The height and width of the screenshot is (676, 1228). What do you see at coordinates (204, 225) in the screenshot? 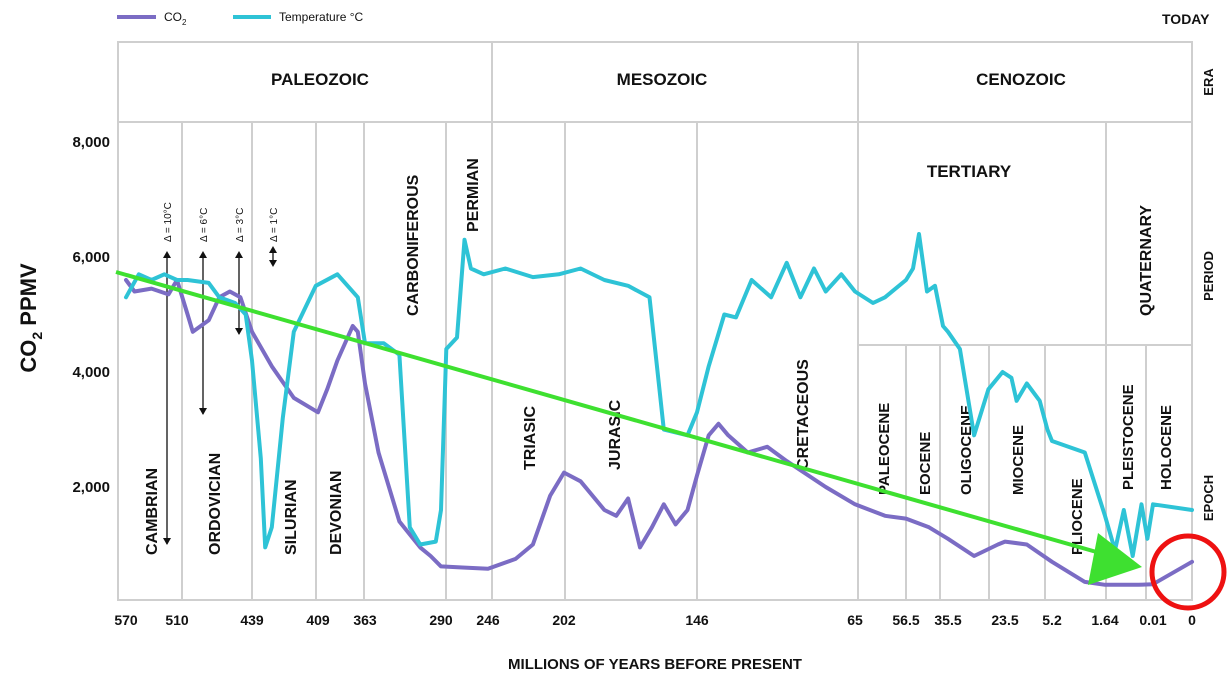
I see `delta-6-label: Δ = 6°C` at bounding box center [204, 225].